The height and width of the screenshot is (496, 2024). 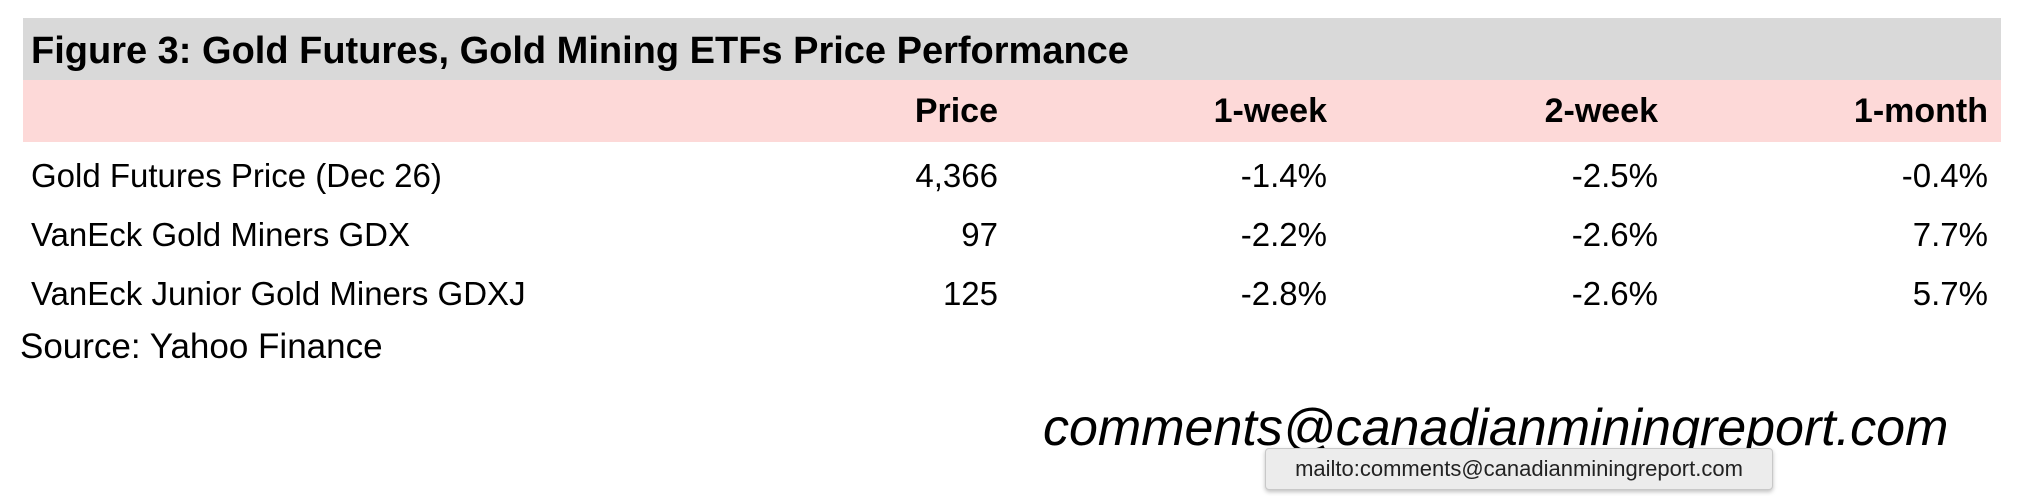 I want to click on cell-value: -2.5%, so click(x=1614, y=175).